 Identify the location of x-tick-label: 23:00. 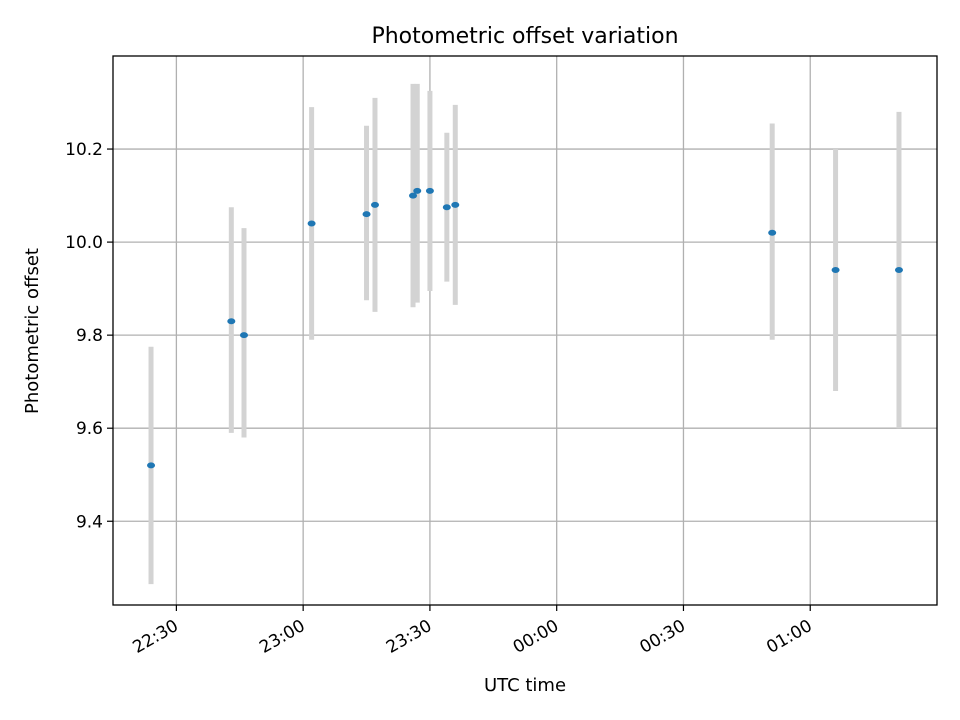
(282, 637).